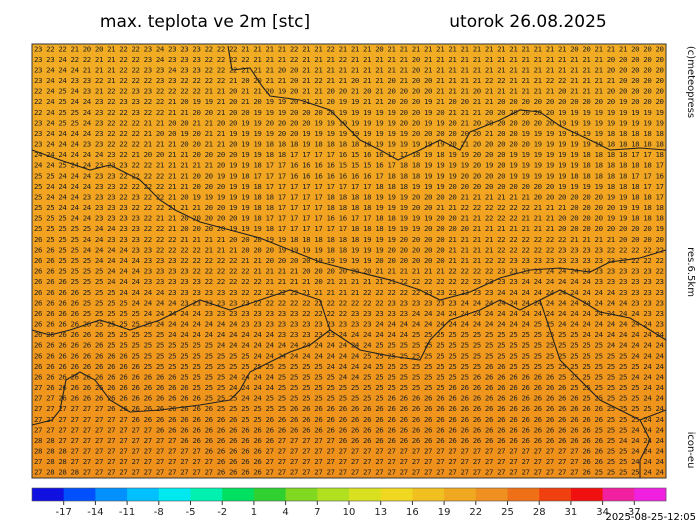 This screenshot has height=525, width=700. I want to click on model-label: icon-eu, so click(690, 450).